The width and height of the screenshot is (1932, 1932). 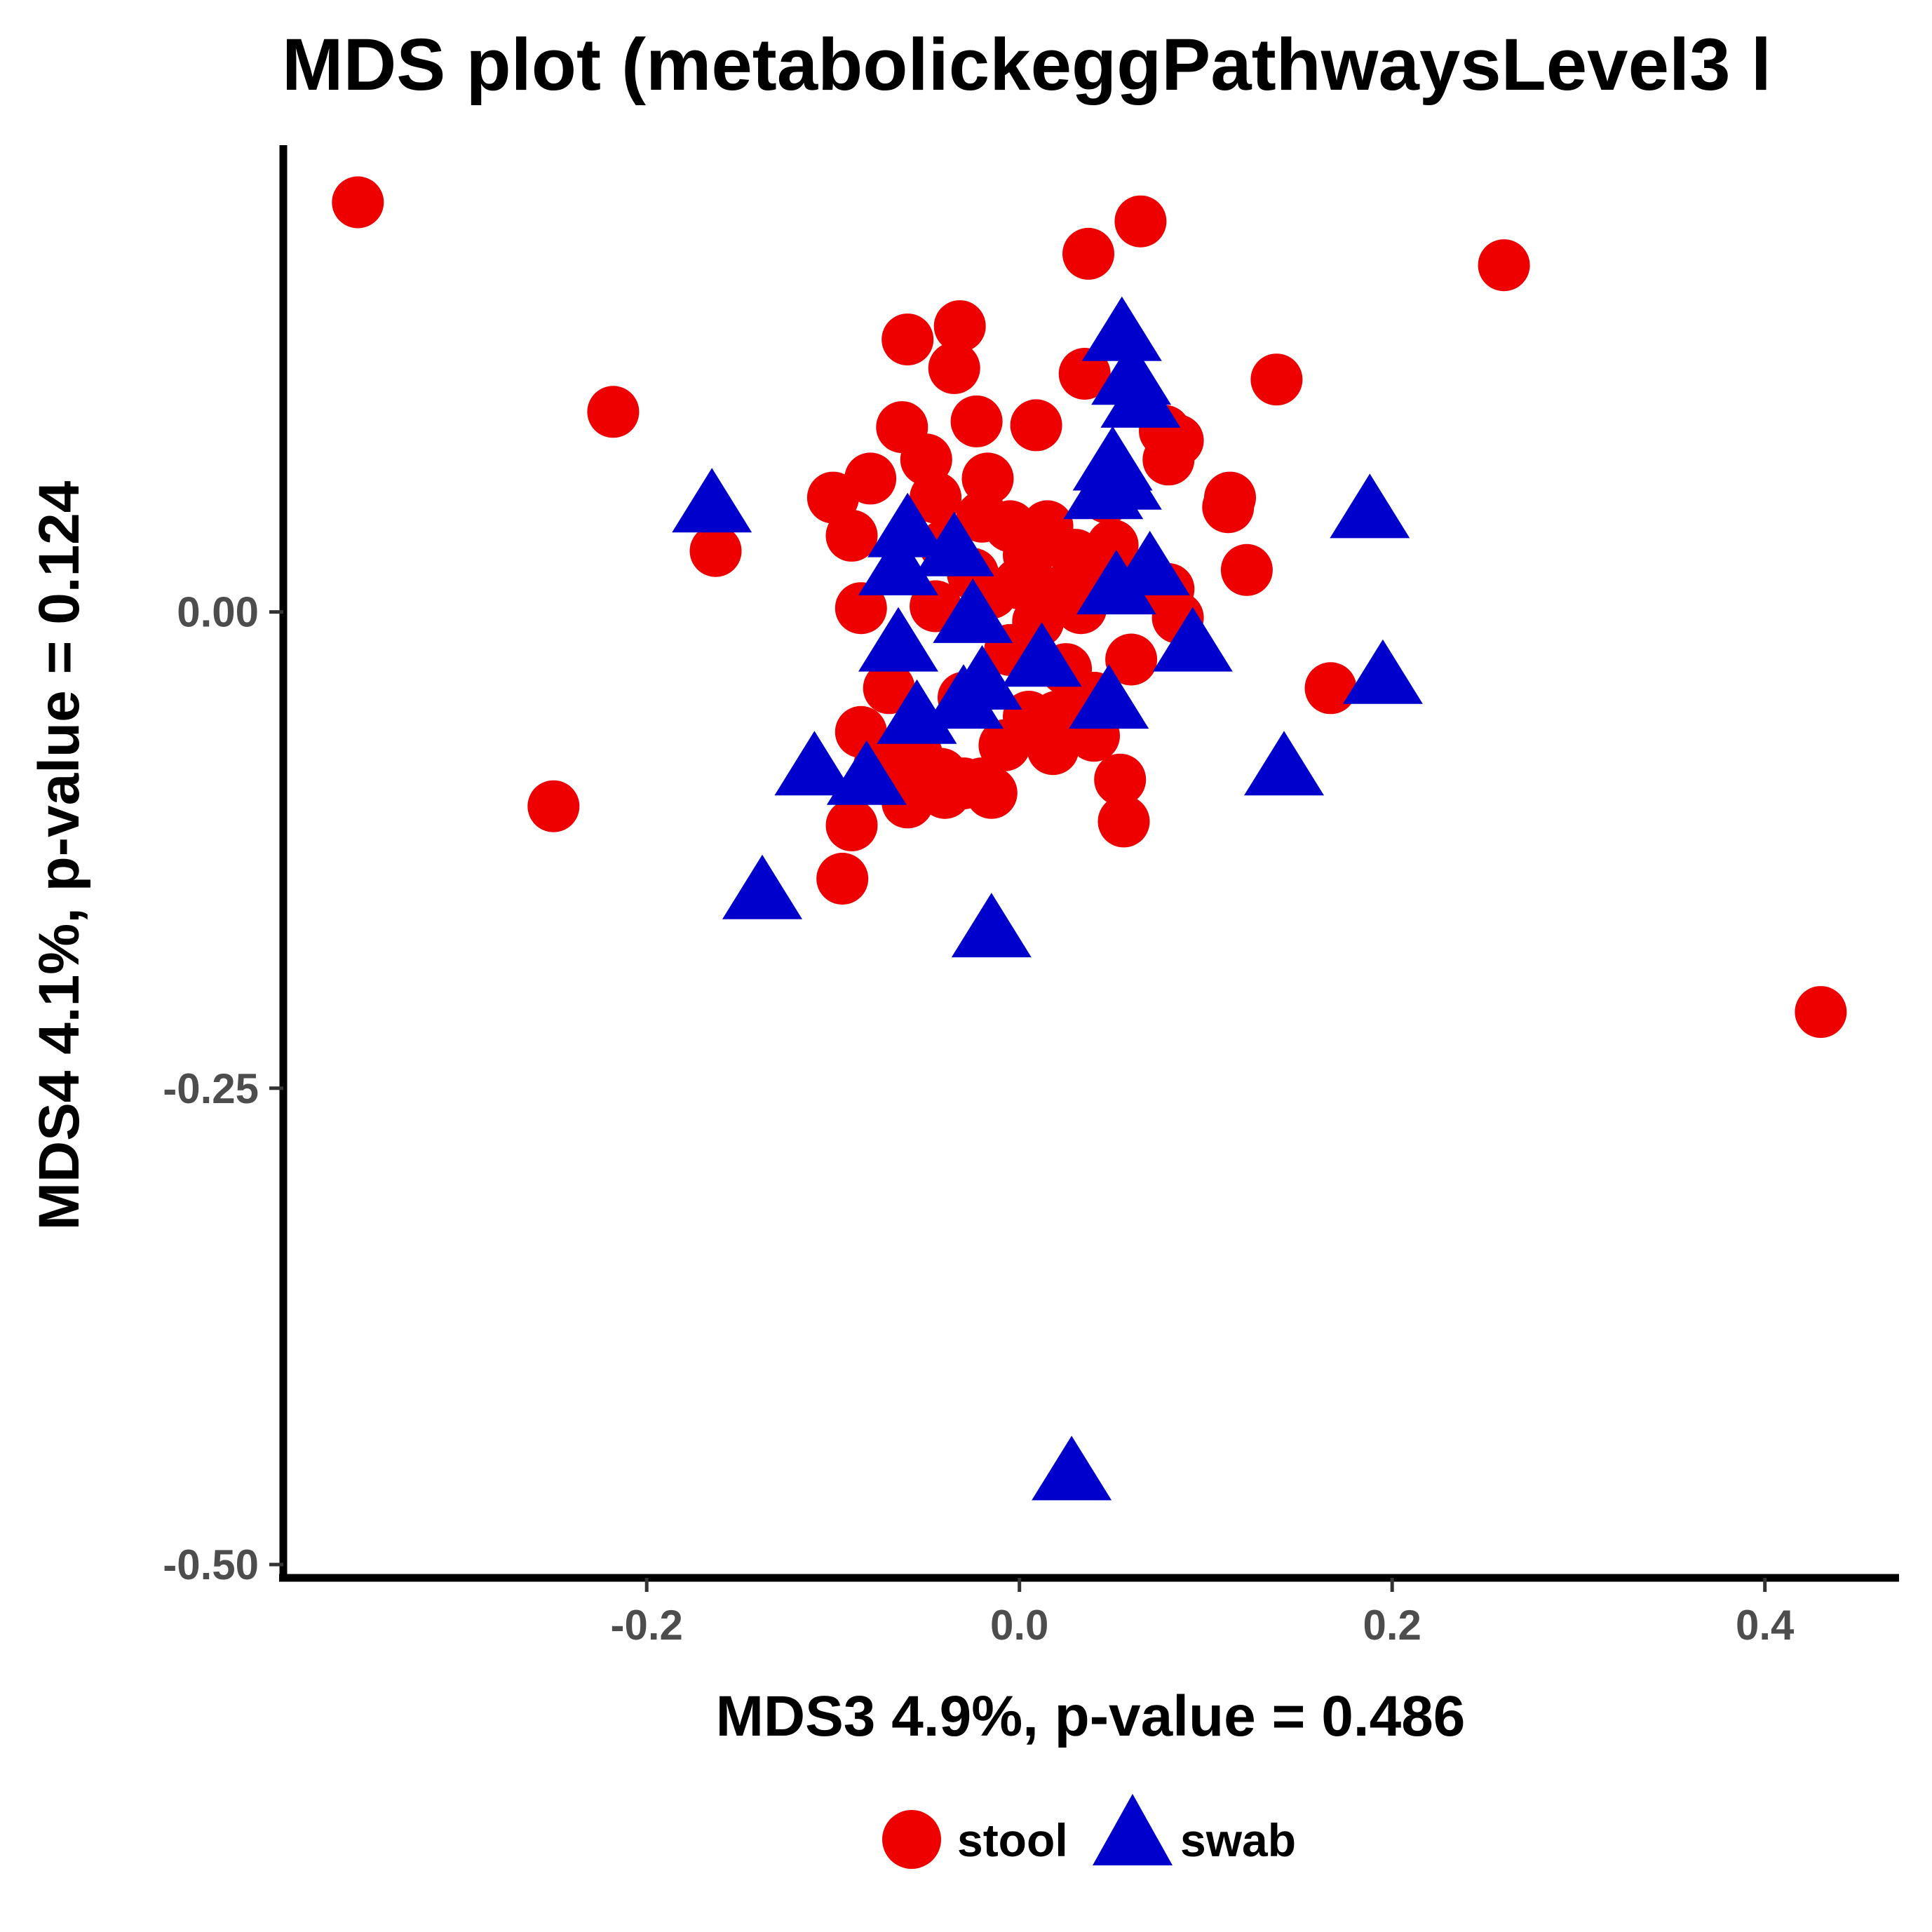 I want to click on x-tick-label-3: 0.4, so click(x=1766, y=1625).